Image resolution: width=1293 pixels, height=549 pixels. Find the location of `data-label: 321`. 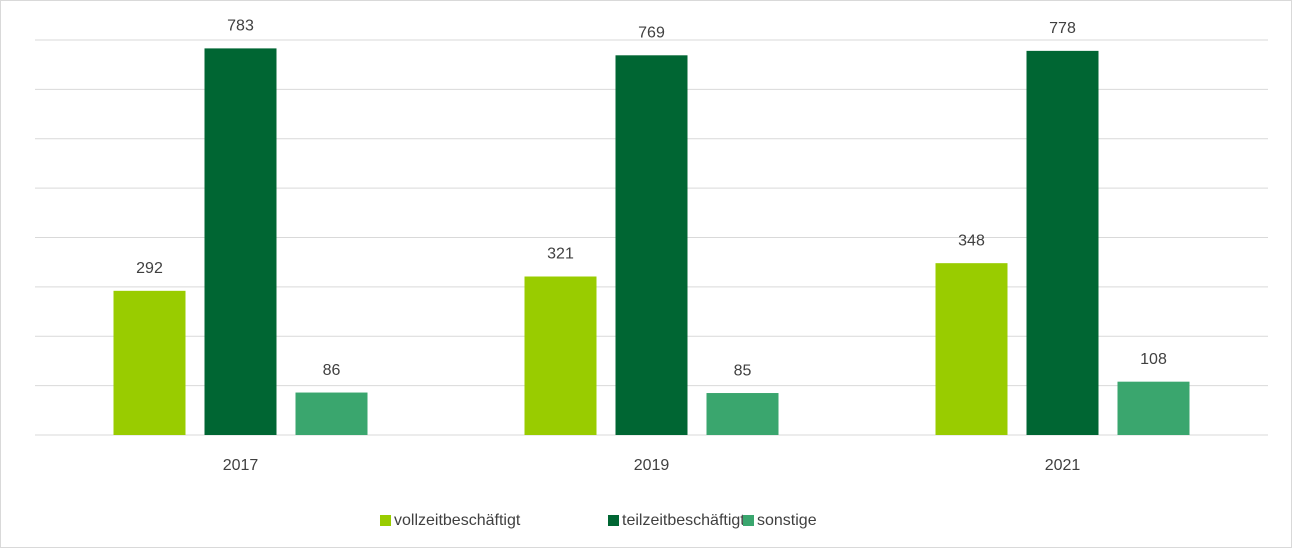

data-label: 321 is located at coordinates (560, 254).